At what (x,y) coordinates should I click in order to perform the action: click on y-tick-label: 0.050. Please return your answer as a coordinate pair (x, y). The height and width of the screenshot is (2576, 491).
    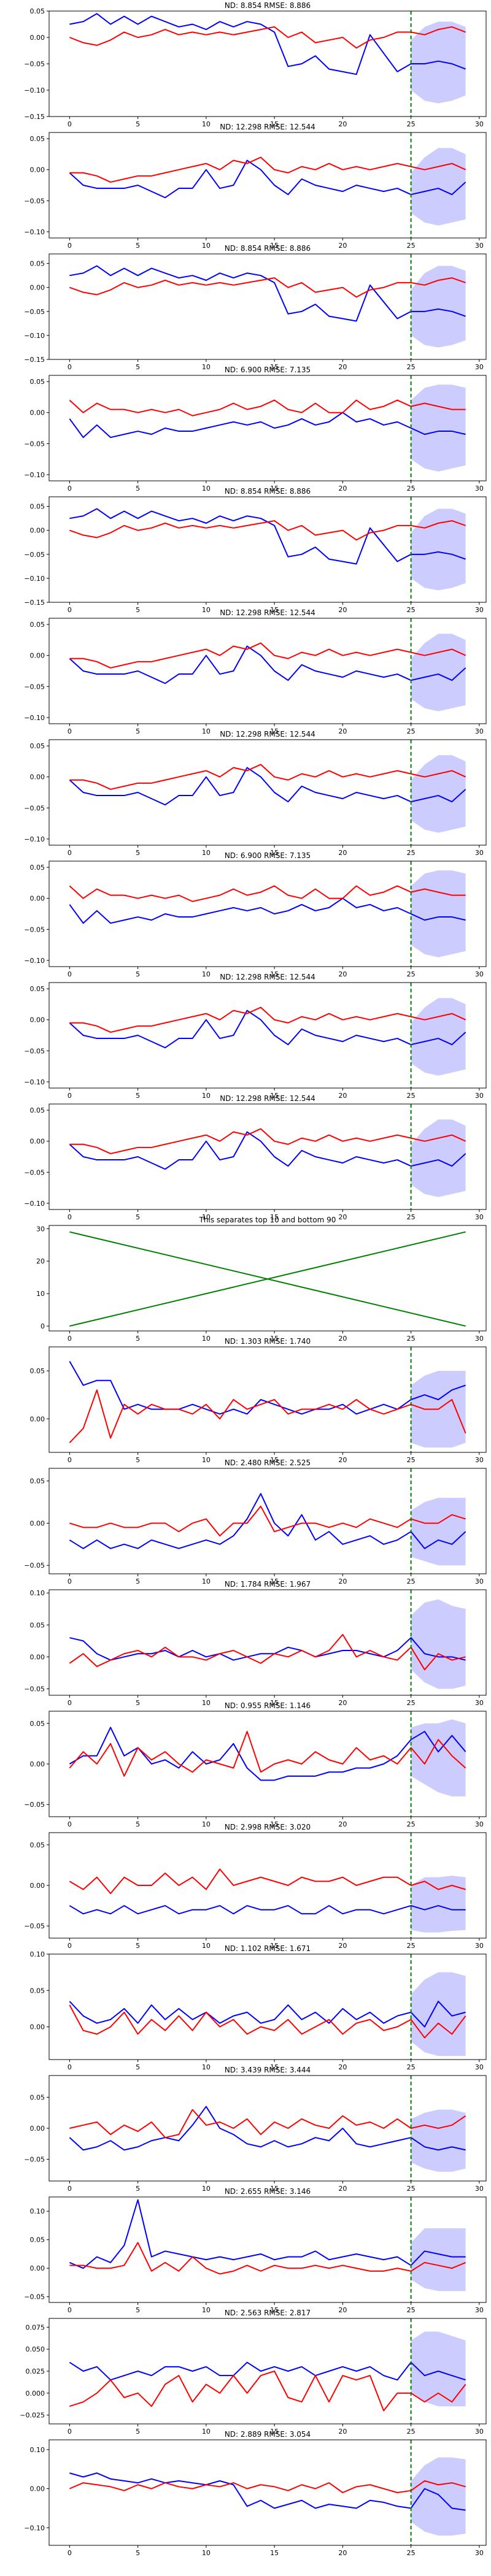
    Looking at the image, I should click on (35, 2349).